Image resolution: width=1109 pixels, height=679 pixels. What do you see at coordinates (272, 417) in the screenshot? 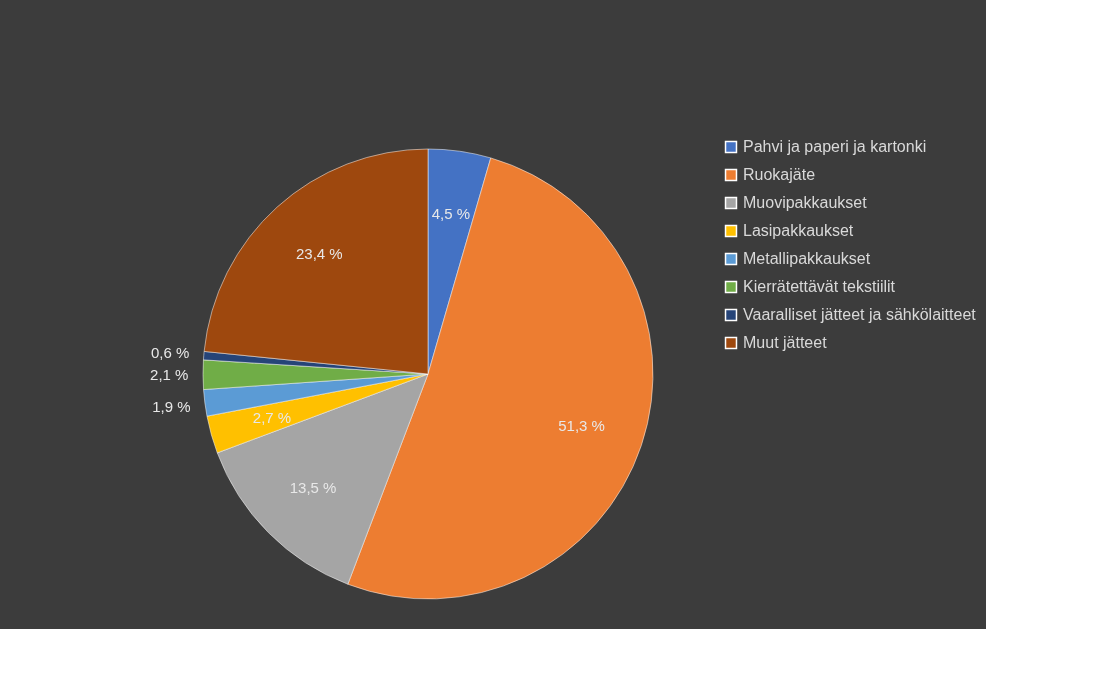
I see `data-label: 2,7 %` at bounding box center [272, 417].